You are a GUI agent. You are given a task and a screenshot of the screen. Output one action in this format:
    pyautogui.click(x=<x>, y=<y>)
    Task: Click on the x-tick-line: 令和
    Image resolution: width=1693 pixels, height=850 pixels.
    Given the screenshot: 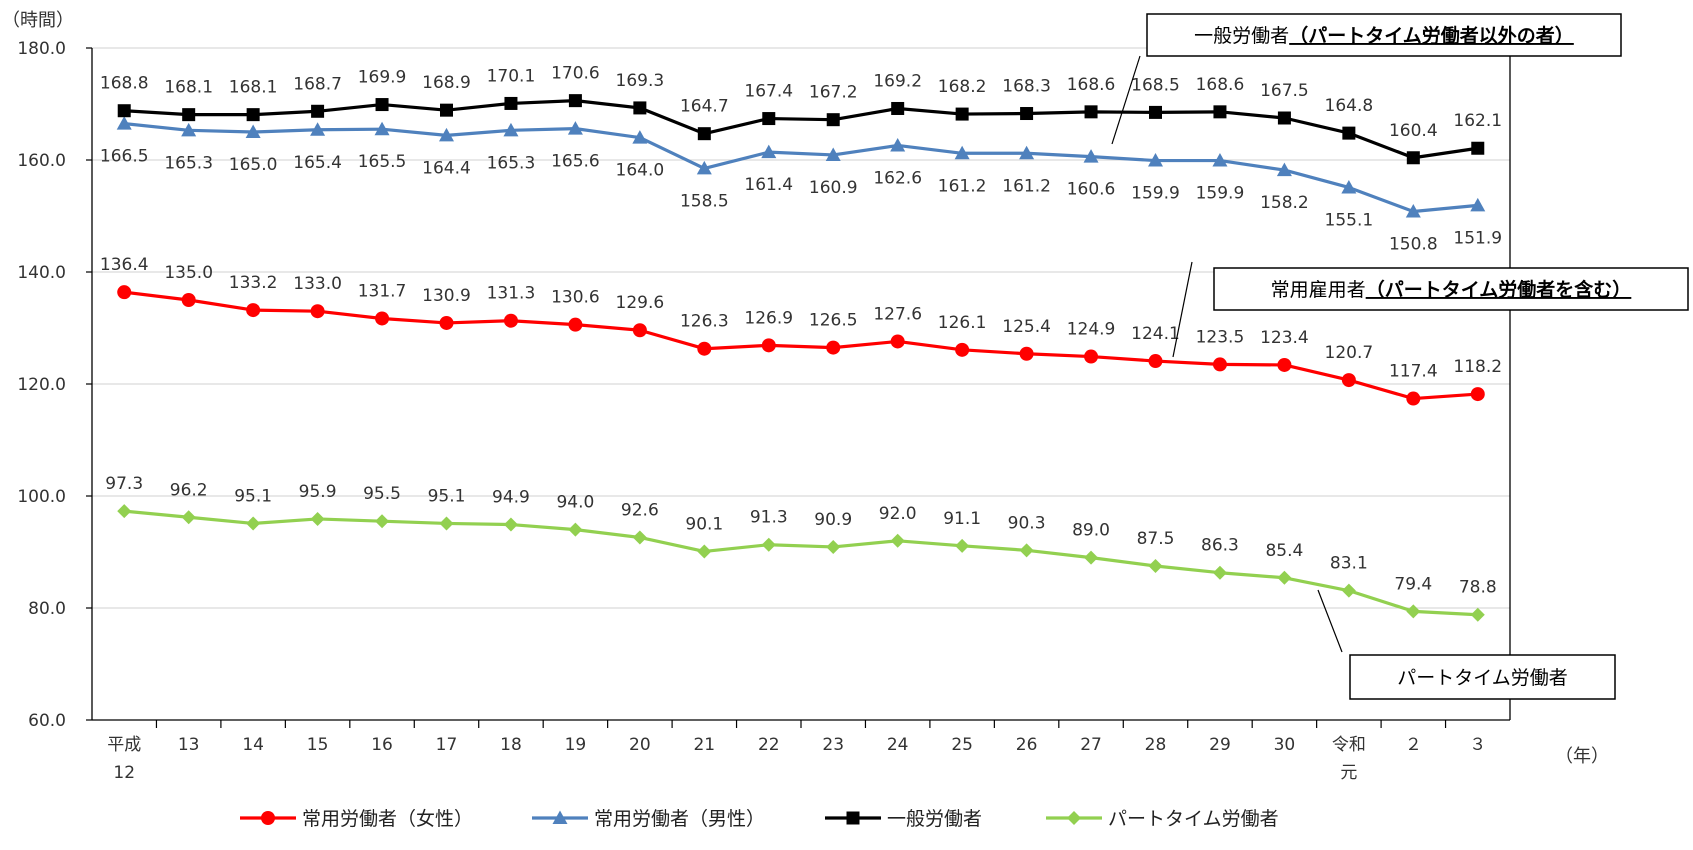 What is the action you would take?
    pyautogui.click(x=1349, y=745)
    